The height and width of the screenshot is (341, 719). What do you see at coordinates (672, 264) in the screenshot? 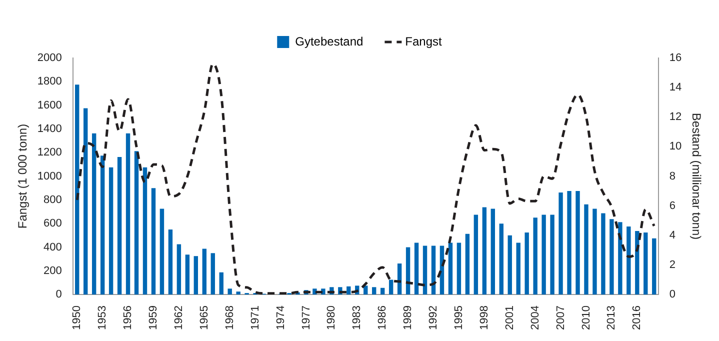
I see `y2-tick-label: 2` at bounding box center [672, 264].